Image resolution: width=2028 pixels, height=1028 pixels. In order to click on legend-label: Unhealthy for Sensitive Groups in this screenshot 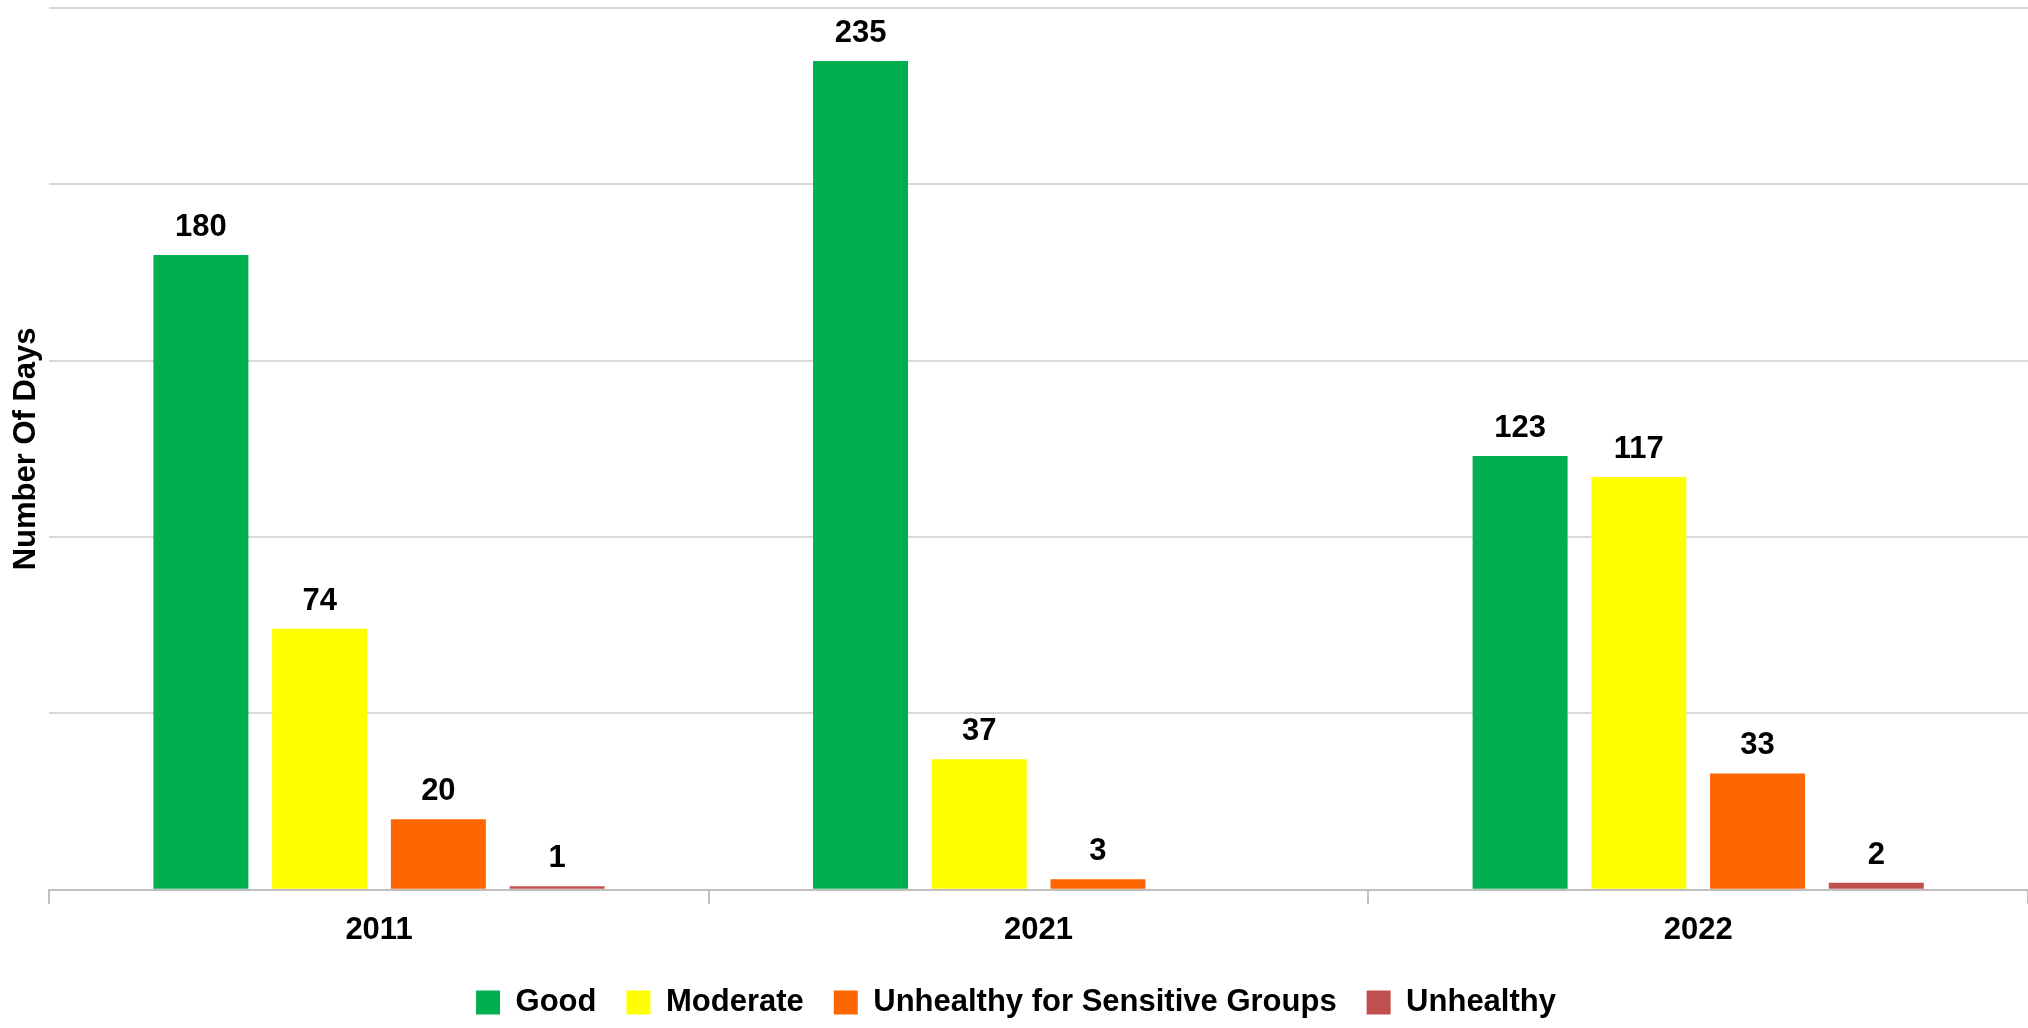, I will do `click(1105, 1001)`.